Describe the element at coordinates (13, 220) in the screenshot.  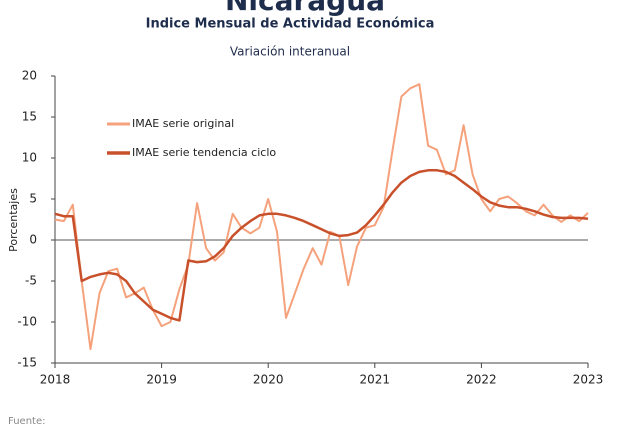
I see `y-axis-label: Porcentajes` at that location.